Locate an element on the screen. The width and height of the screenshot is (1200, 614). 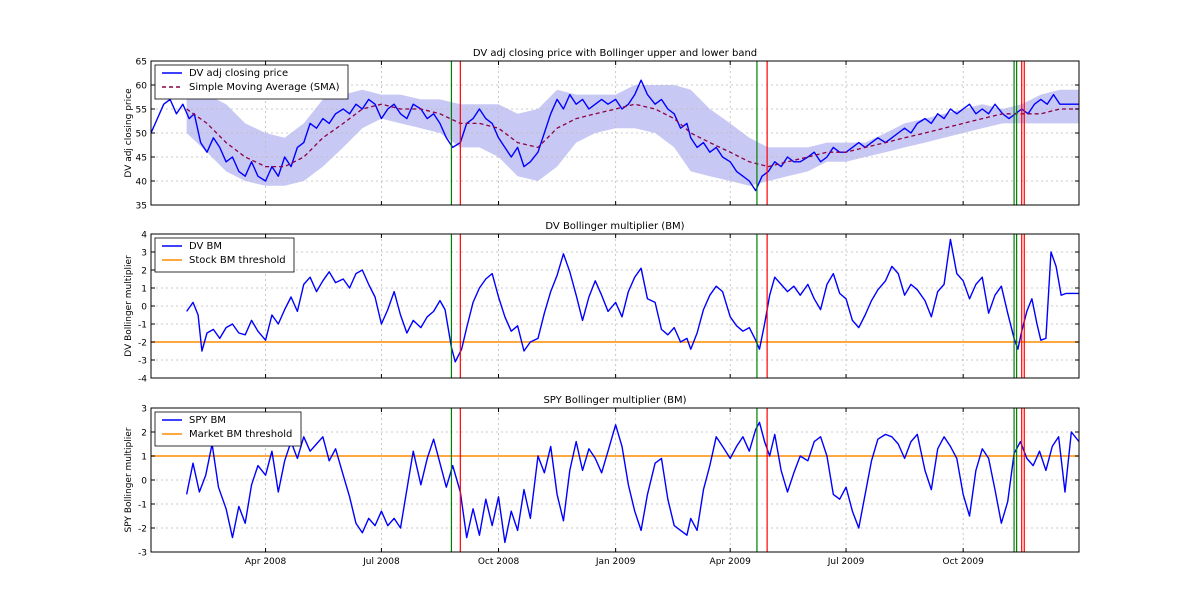
legend: DV BM Stock BM threshold is located at coordinates (224, 255).